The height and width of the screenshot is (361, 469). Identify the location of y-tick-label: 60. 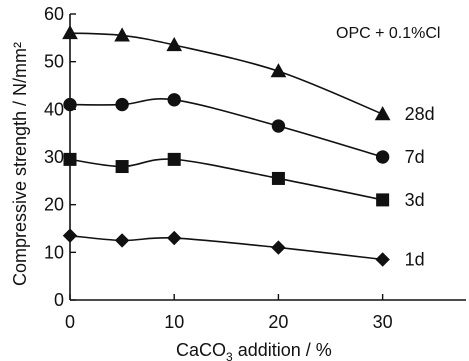
(54, 14).